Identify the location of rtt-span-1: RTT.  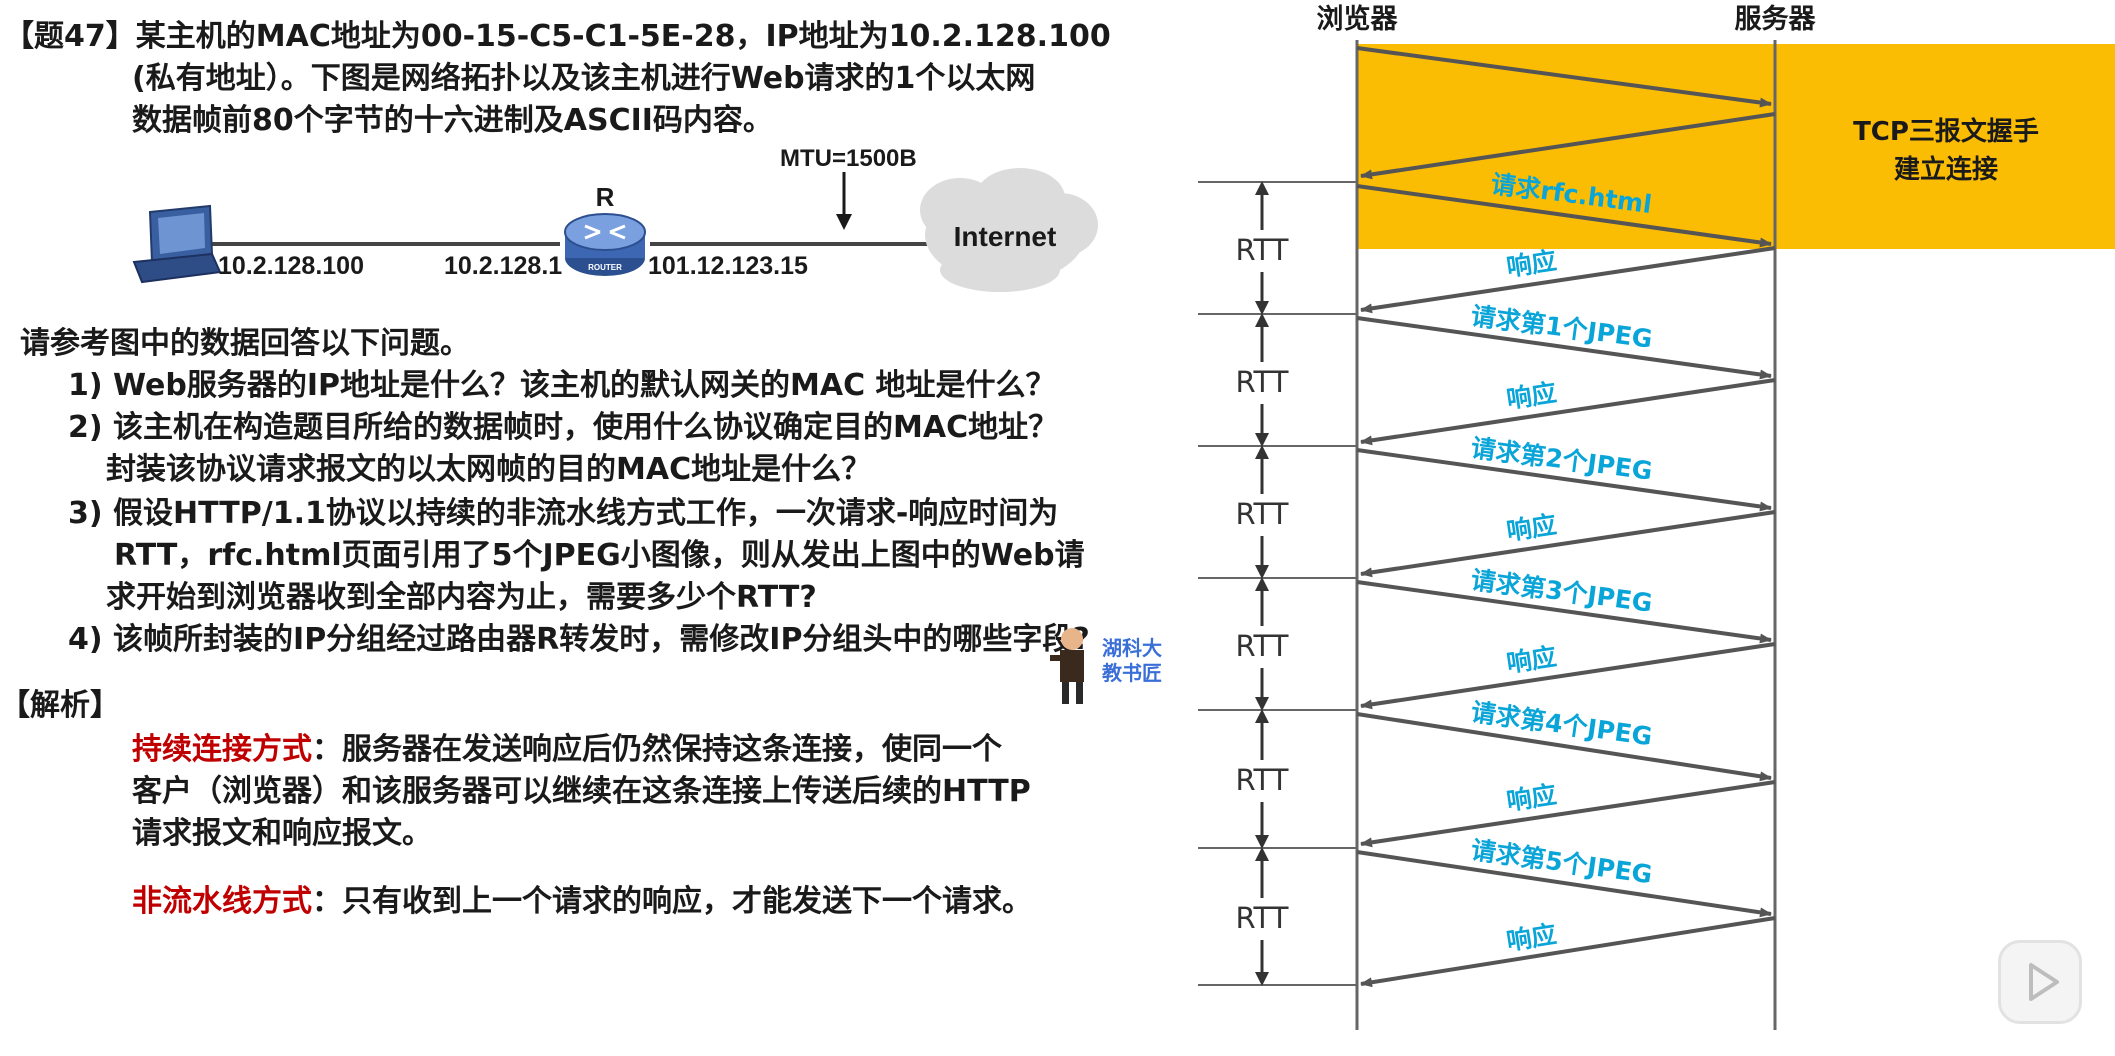
(1262, 248).